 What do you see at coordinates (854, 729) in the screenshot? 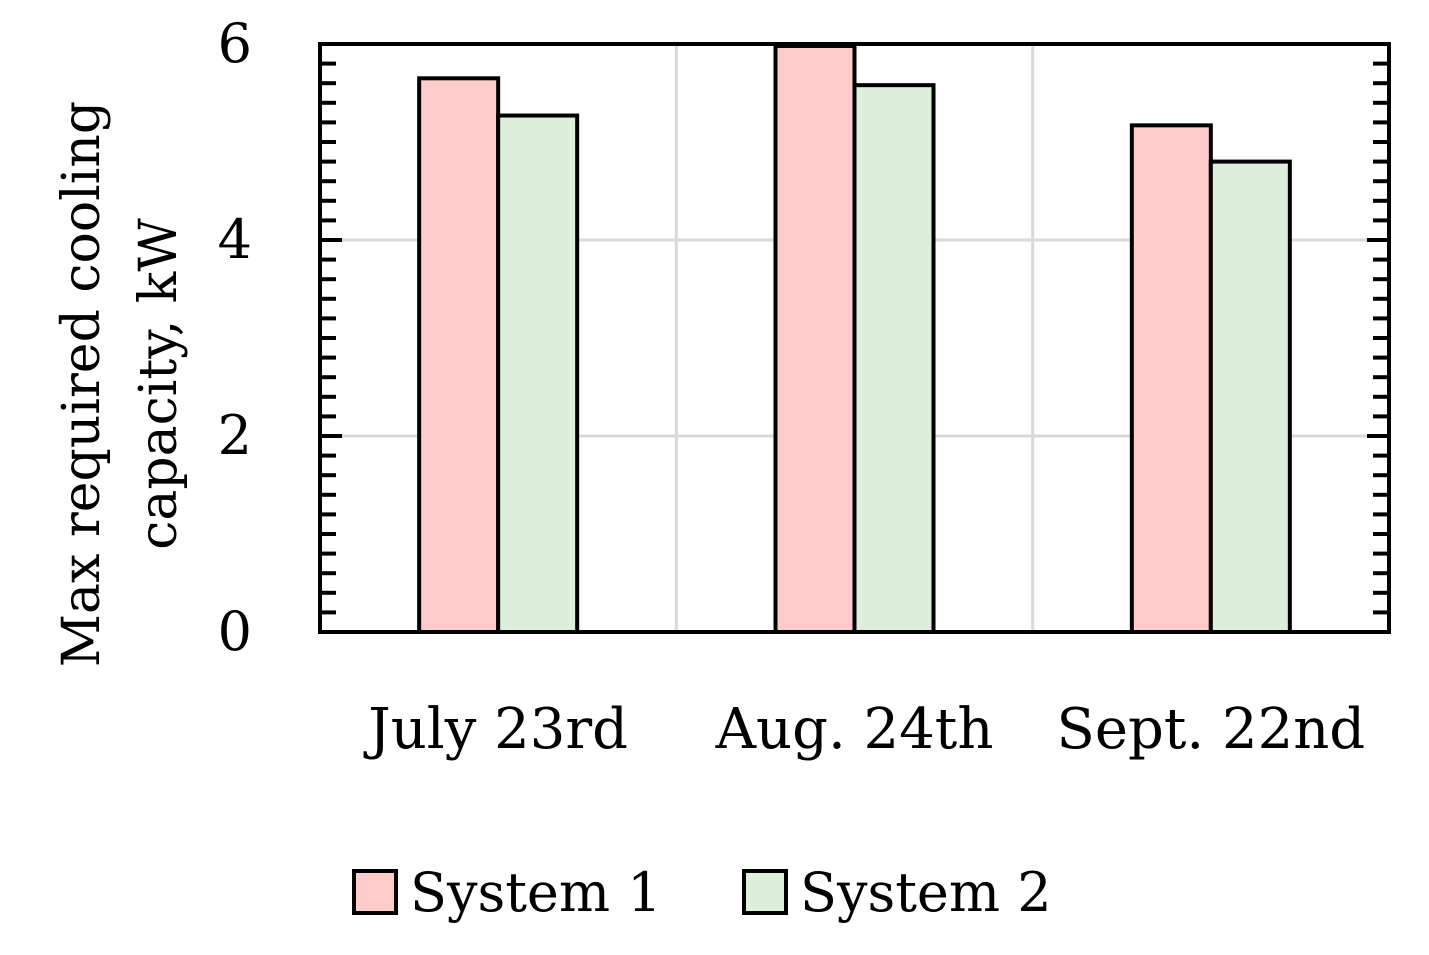
I see `x-tick-label: Aug. 24th` at bounding box center [854, 729].